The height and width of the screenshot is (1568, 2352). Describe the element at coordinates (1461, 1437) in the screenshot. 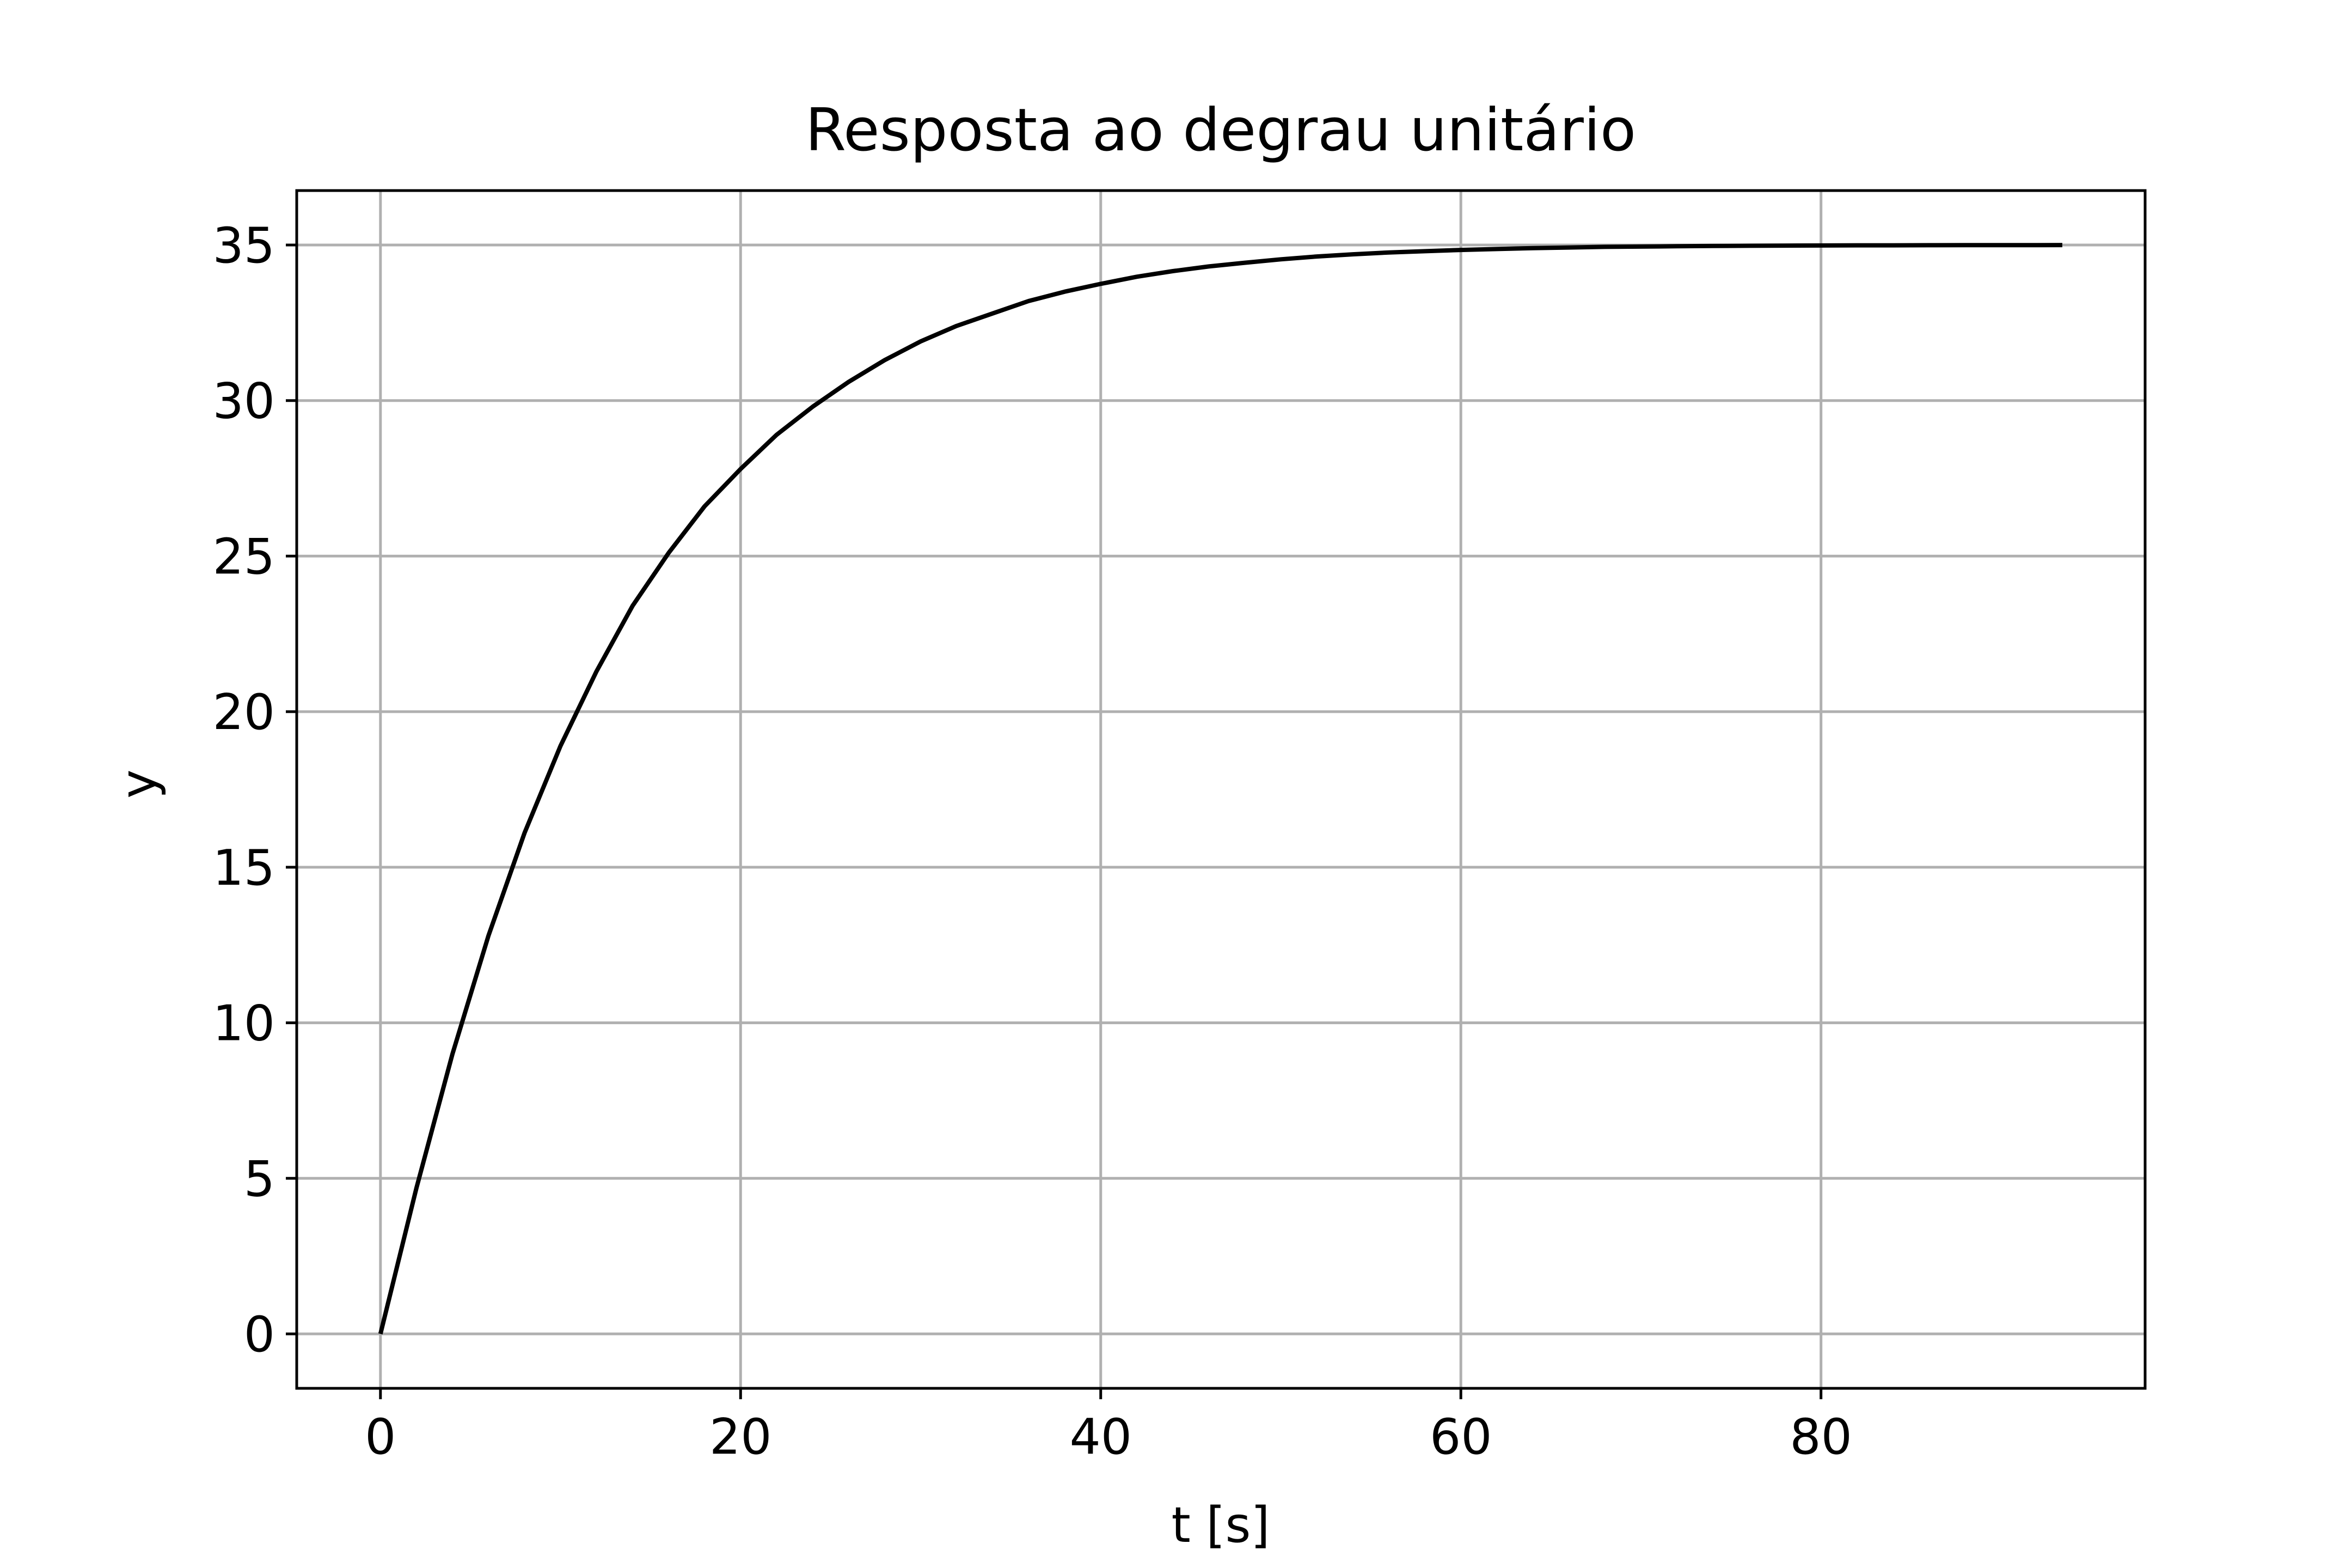

I see `x-tick-label: 60` at that location.